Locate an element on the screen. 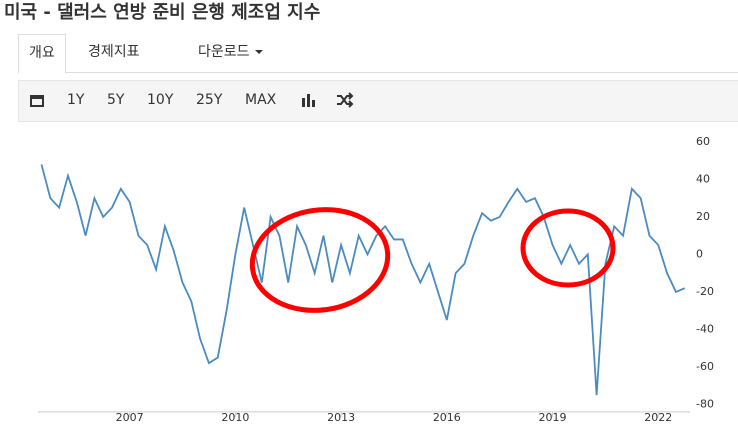 The width and height of the screenshot is (738, 435). bar-chart-icon is located at coordinates (309, 100).